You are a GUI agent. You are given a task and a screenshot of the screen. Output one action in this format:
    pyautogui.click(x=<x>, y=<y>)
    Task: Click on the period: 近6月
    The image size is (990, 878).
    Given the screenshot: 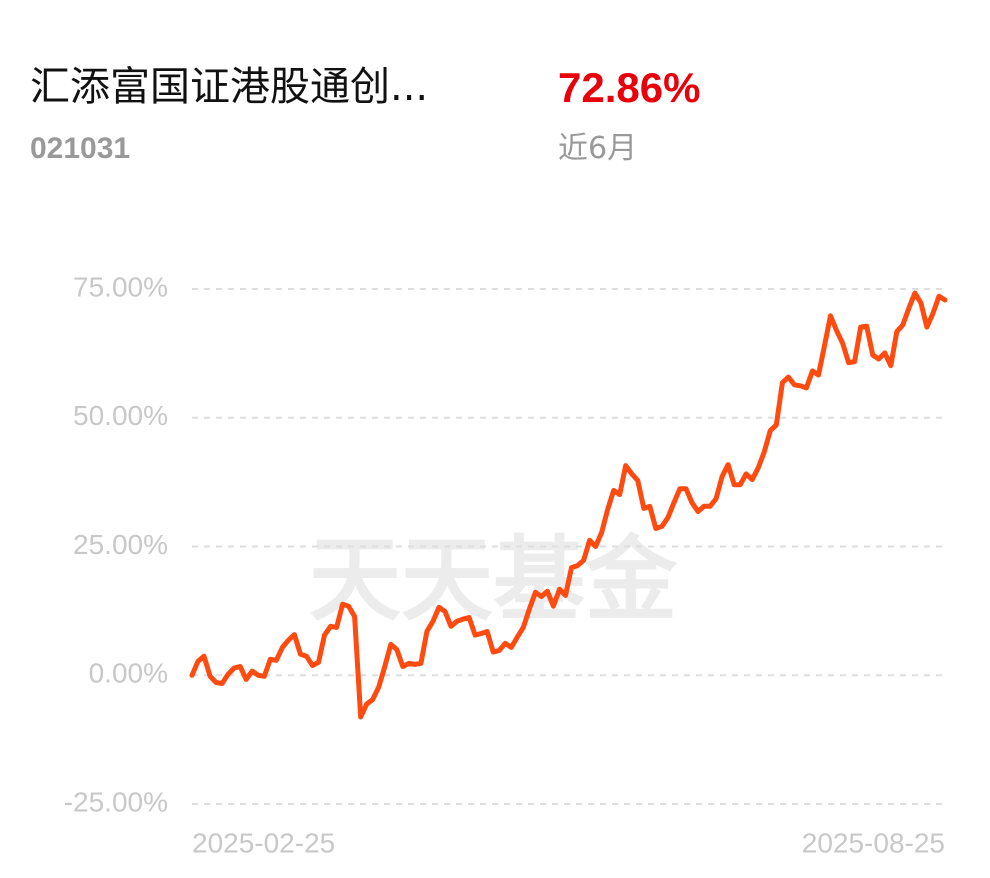 What is the action you would take?
    pyautogui.click(x=597, y=148)
    